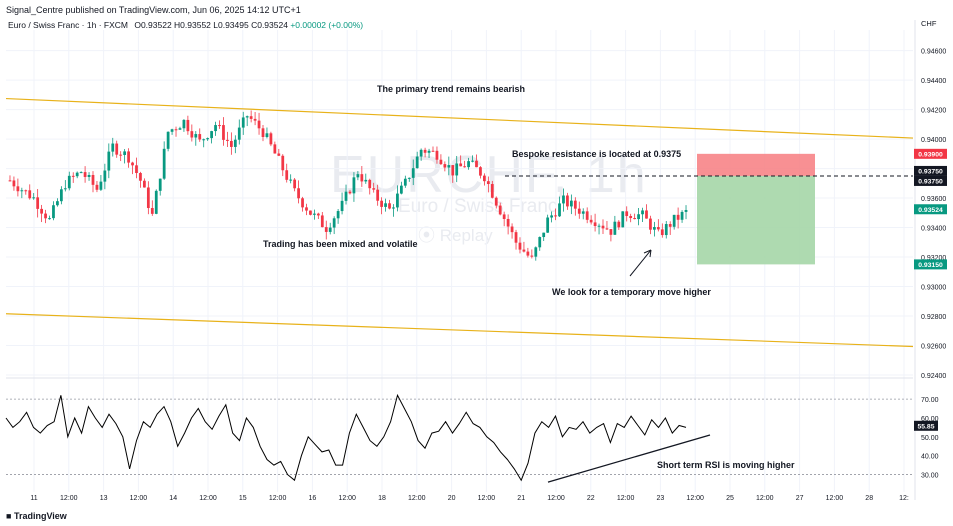 This screenshot has width=953, height=526. I want to click on trend-line-lower, so click(459, 330).